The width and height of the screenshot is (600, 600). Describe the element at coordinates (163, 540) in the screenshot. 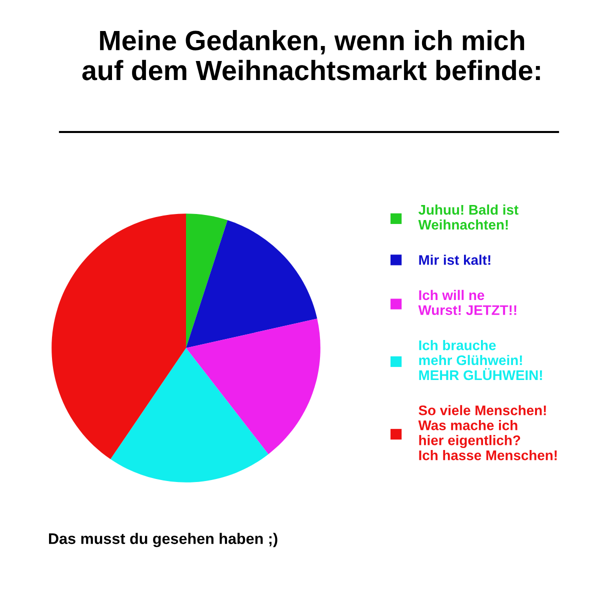

I see `text: Das musst du gesehen haben ;)` at that location.